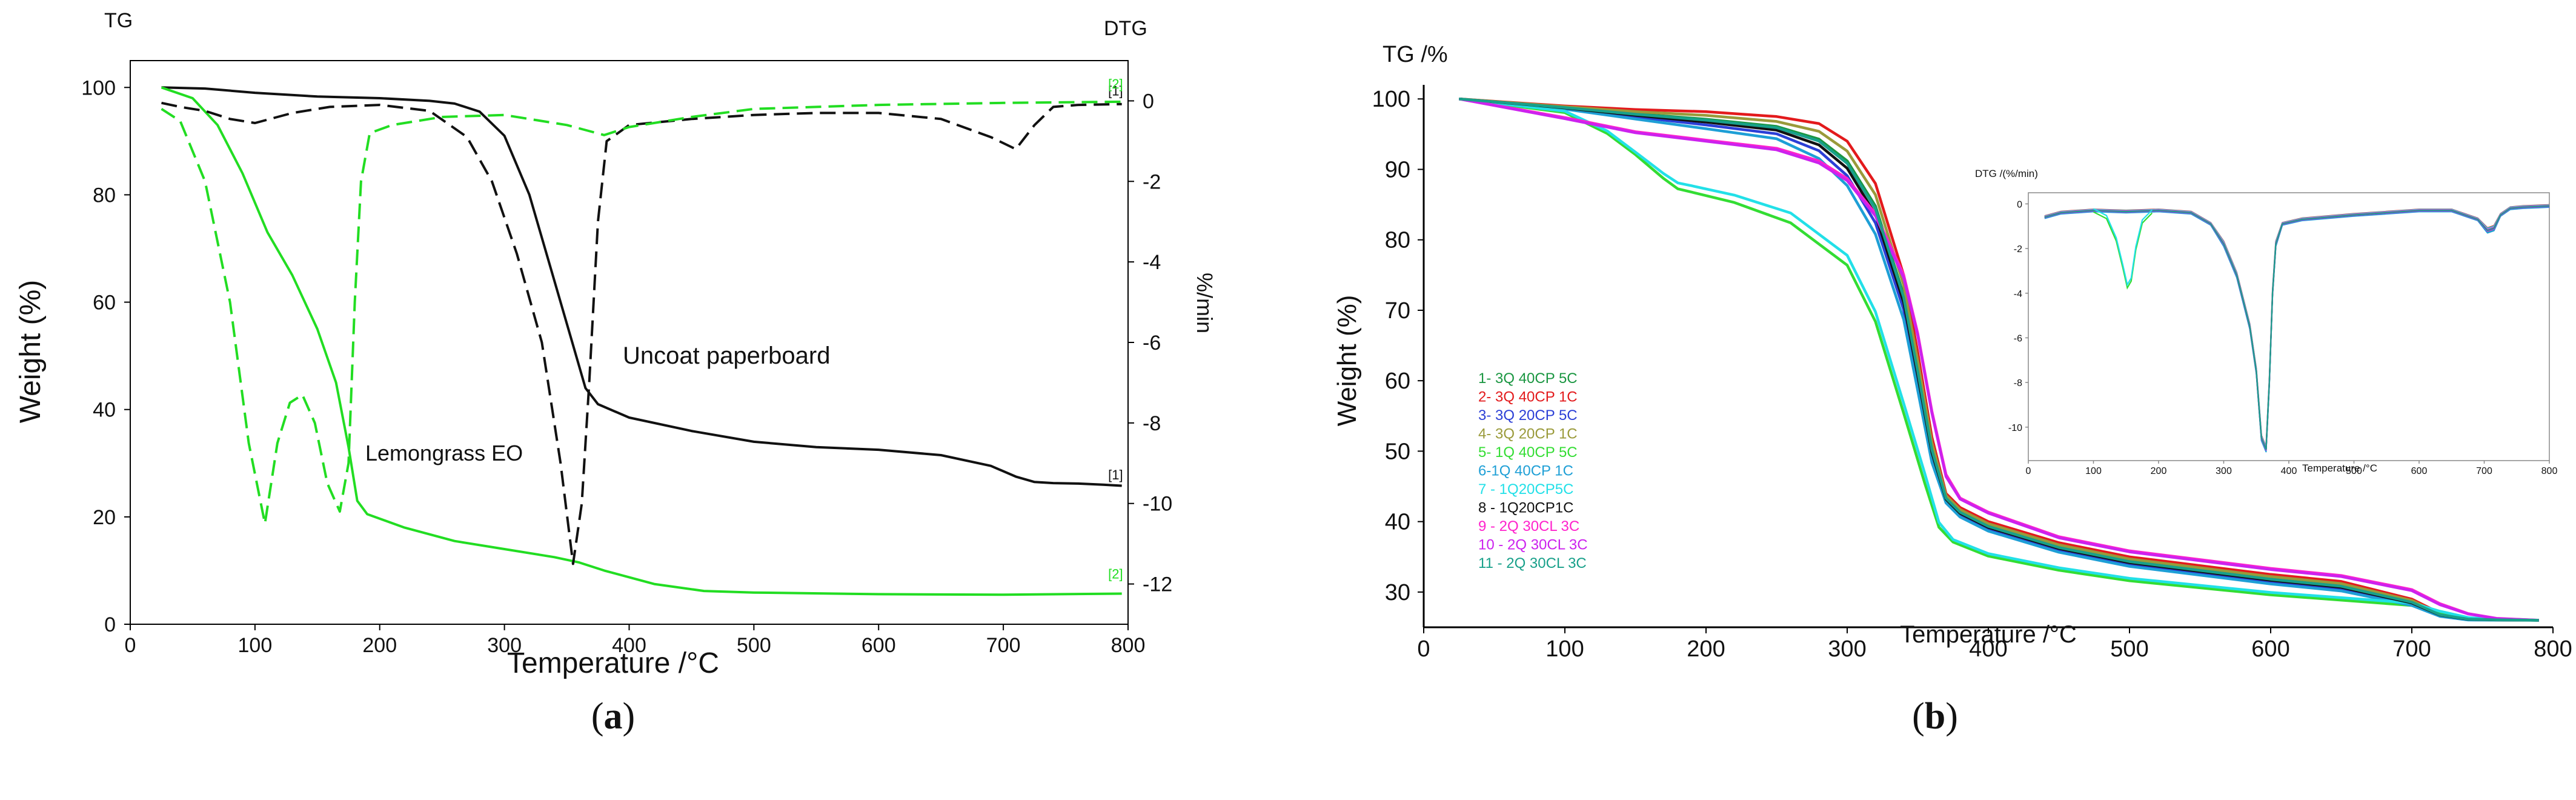 The image size is (2576, 800). Describe the element at coordinates (104, 195) in the screenshot. I see `a-y-tick-label: 80` at that location.